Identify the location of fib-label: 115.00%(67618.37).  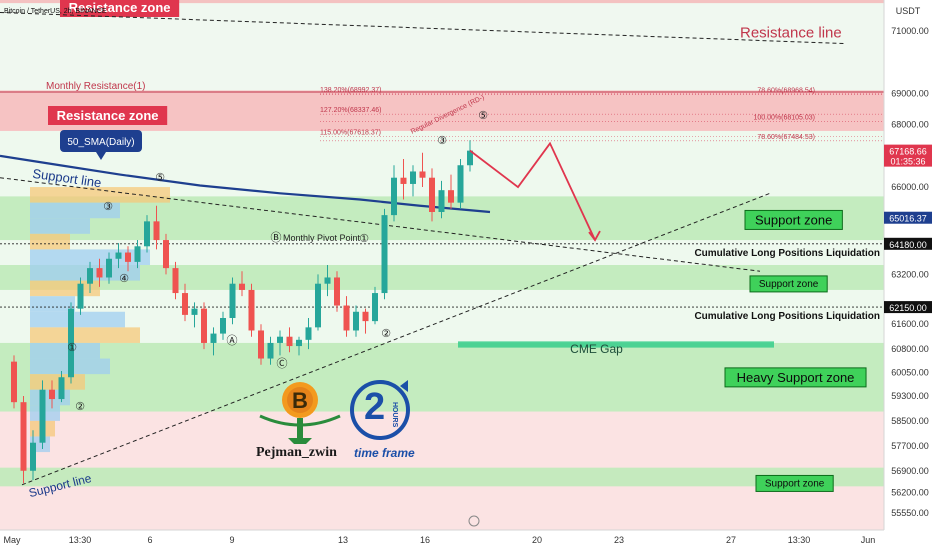
(350, 133).